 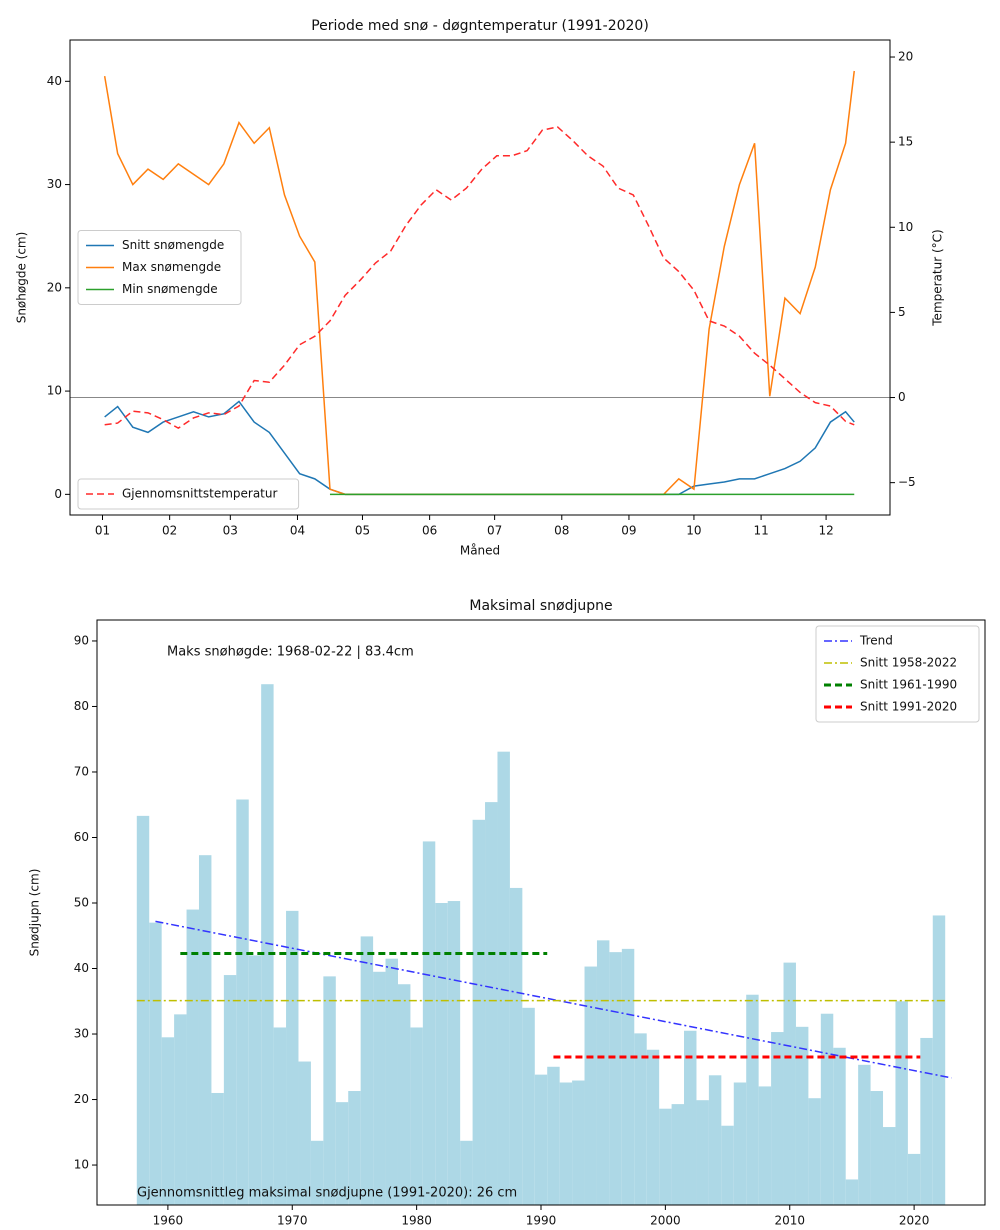 What do you see at coordinates (908, 685) in the screenshot?
I see `legend-label: Snitt 1961-1990` at bounding box center [908, 685].